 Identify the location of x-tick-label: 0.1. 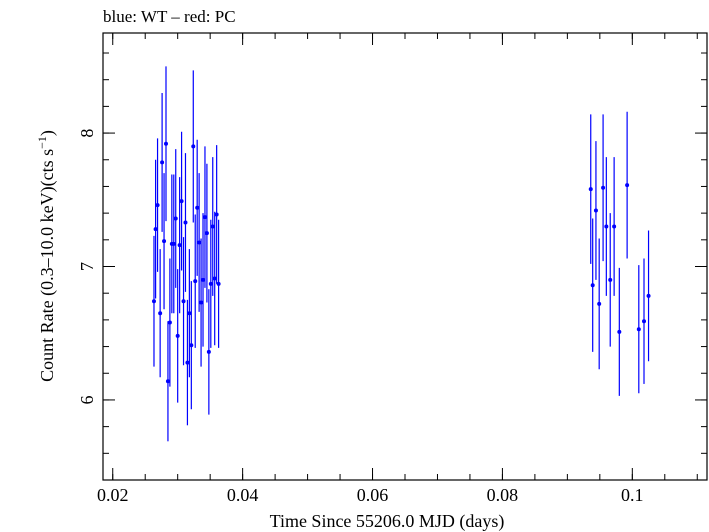
(632, 495).